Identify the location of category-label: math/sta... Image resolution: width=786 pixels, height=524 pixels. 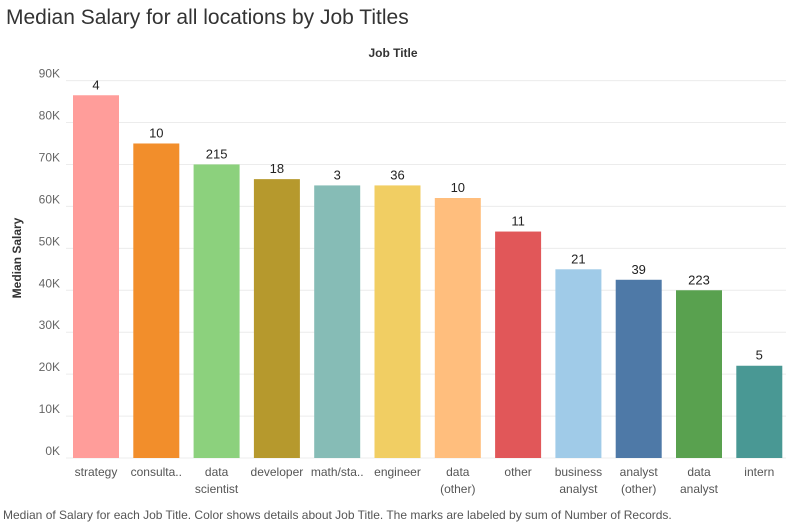
(337, 472).